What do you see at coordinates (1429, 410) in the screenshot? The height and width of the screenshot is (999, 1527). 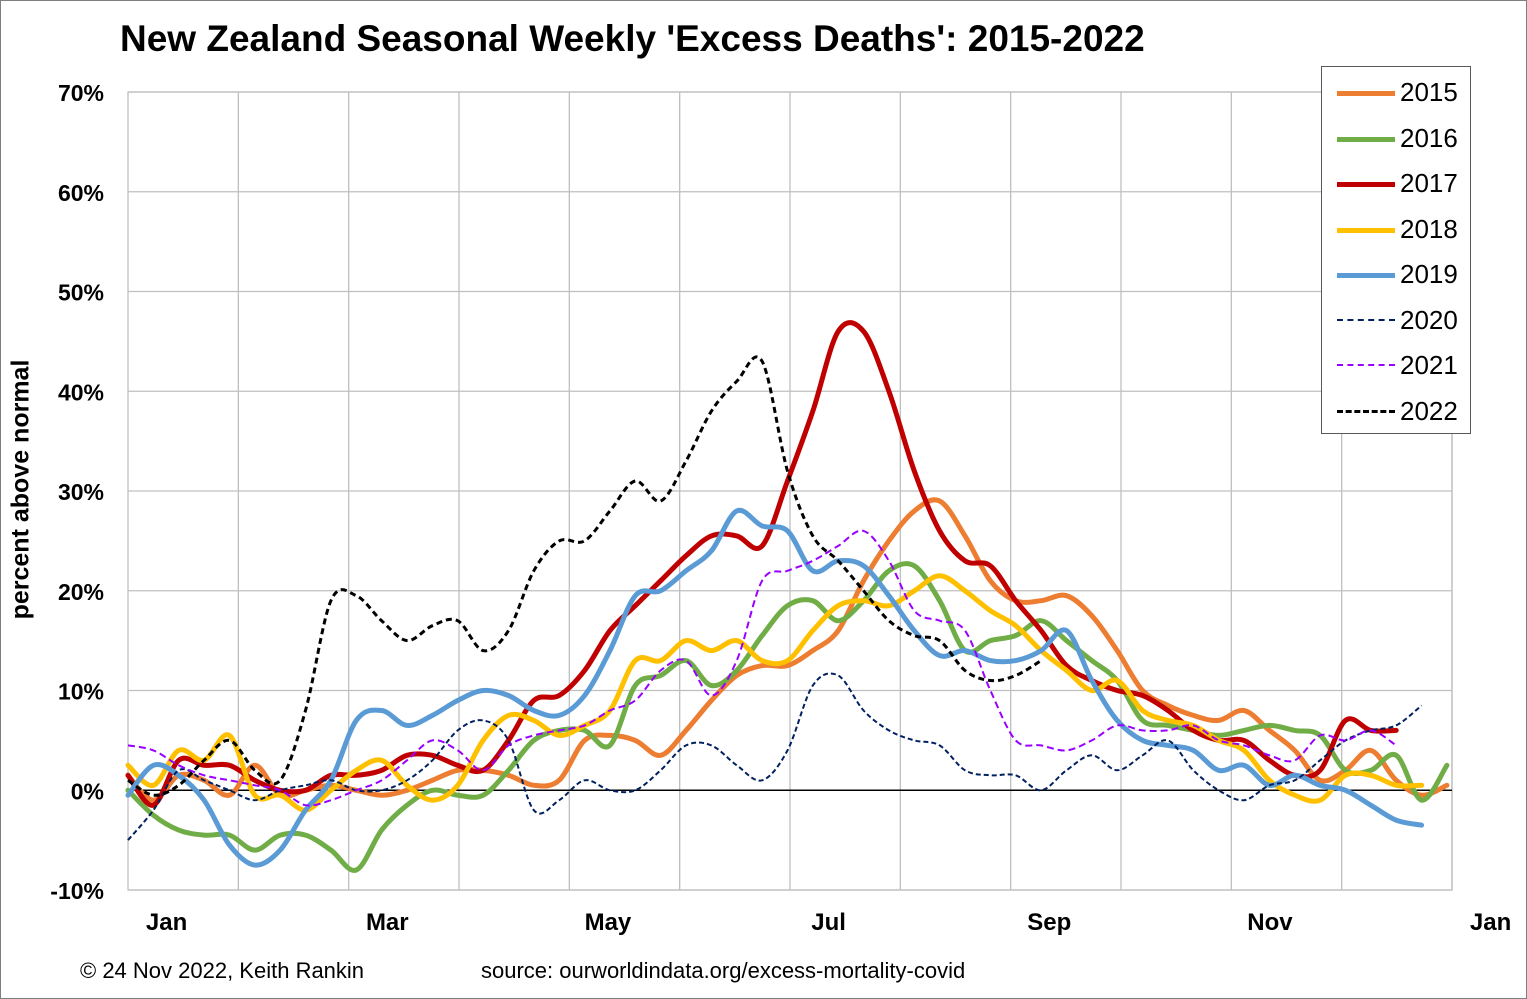 I see `legend-label: 2022` at bounding box center [1429, 410].